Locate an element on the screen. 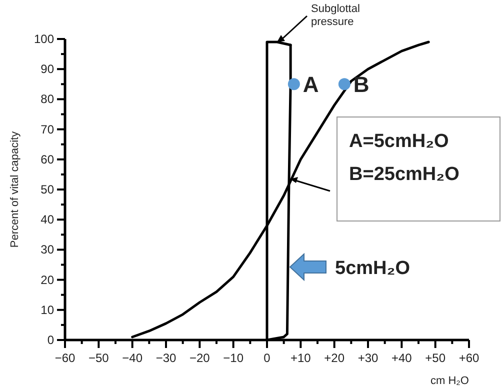  y-tick-label: 30 is located at coordinates (47, 249).